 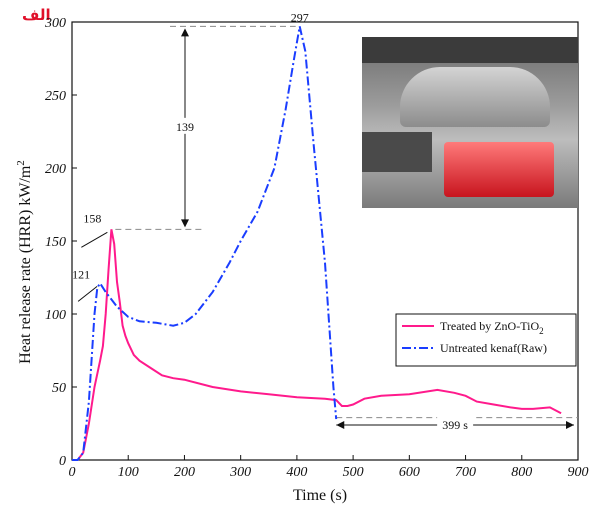 I want to click on y-axis-title-group: Heat release rate (HRR) kW/m2, so click(x=24, y=262).